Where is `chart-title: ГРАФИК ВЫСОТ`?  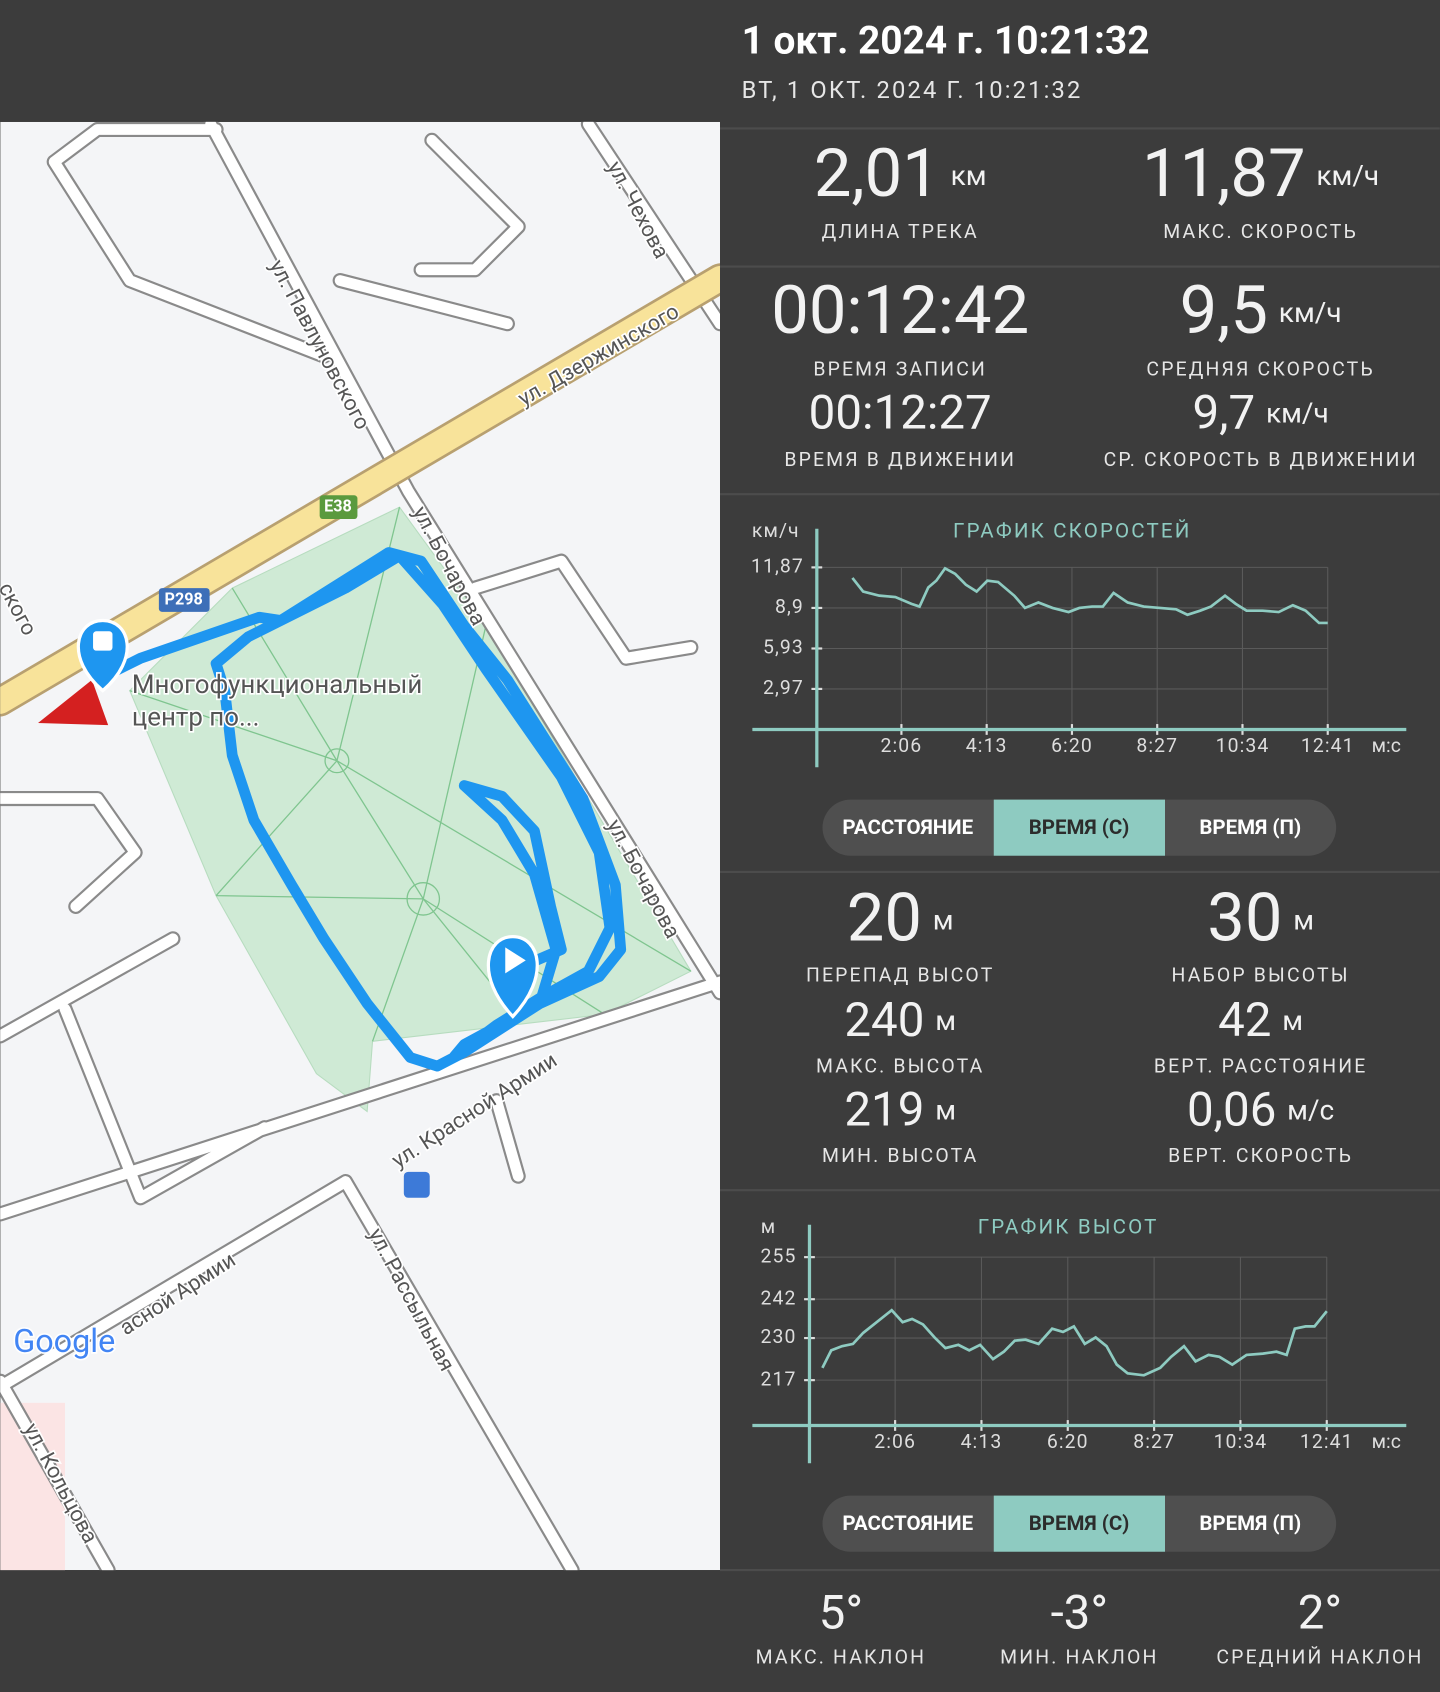
chart-title: ГРАФИК ВЫСОТ is located at coordinates (1068, 1227).